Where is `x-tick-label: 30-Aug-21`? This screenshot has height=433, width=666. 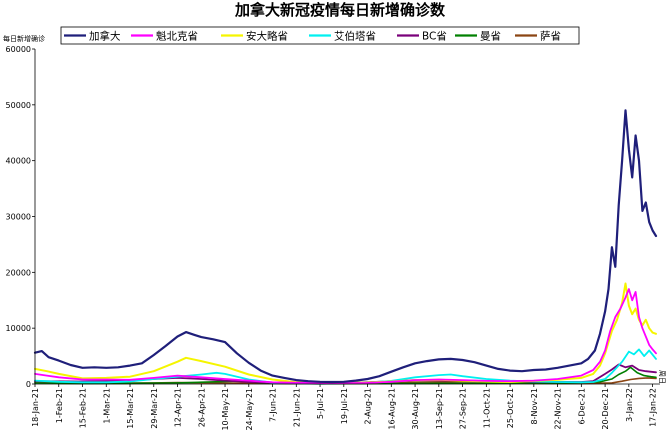 x-tick-label: 30-Aug-21 is located at coordinates (415, 409).